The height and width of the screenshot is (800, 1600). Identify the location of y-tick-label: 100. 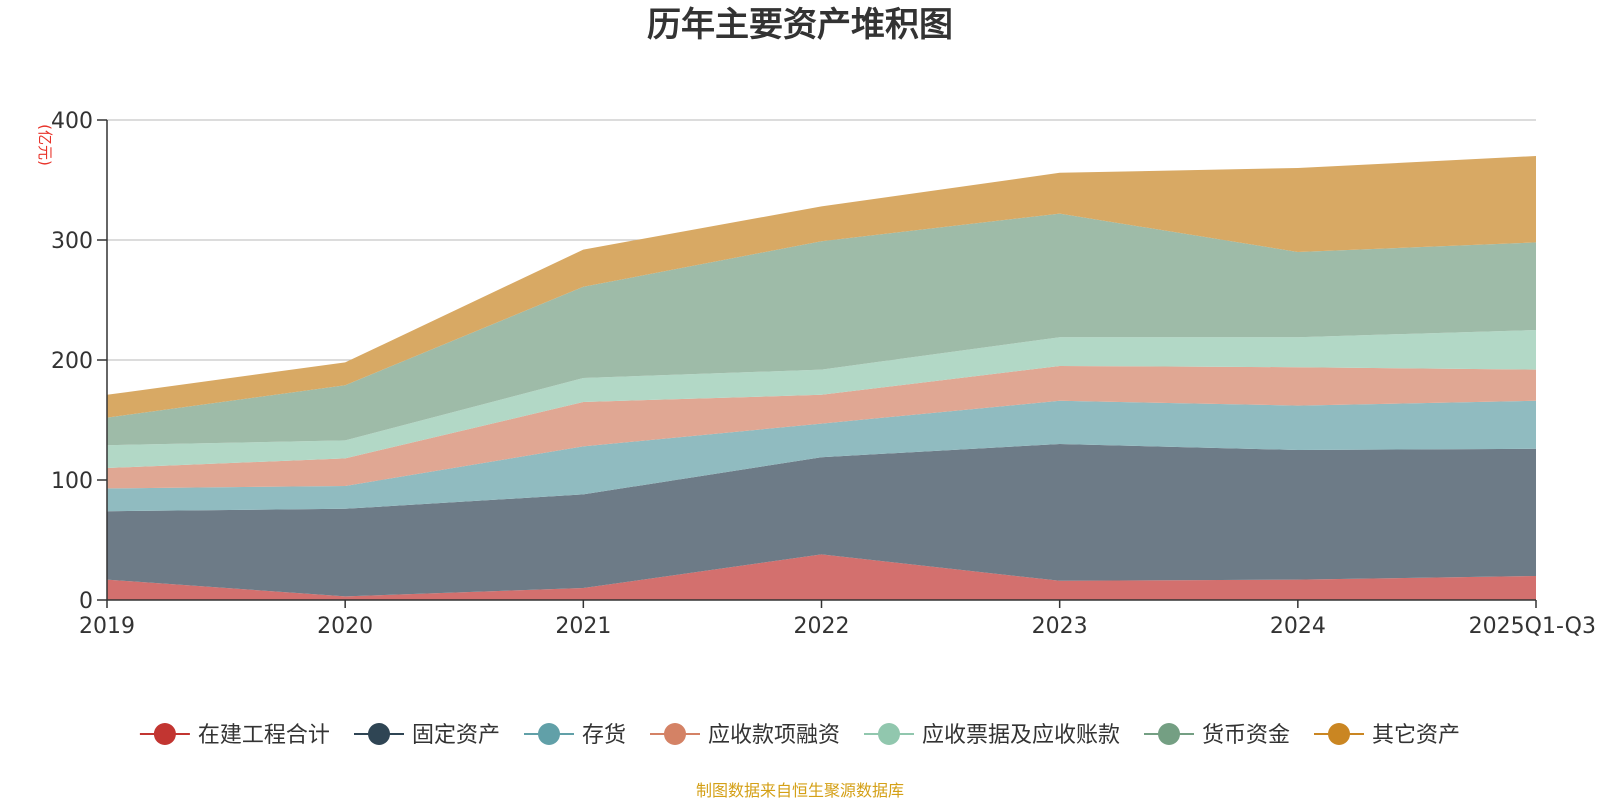
(72, 481).